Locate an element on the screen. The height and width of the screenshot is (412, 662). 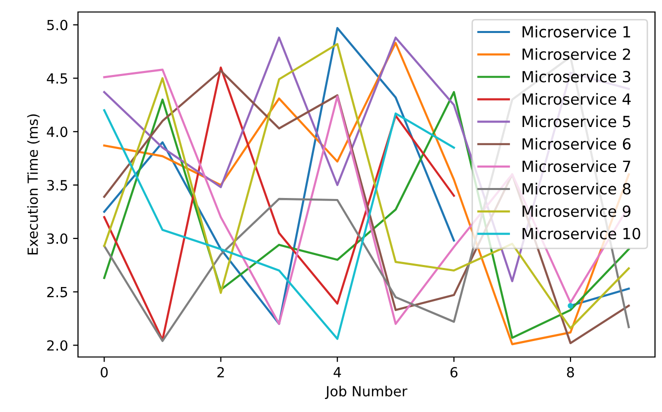
legend-label: Microservice 1 is located at coordinates (576, 32).